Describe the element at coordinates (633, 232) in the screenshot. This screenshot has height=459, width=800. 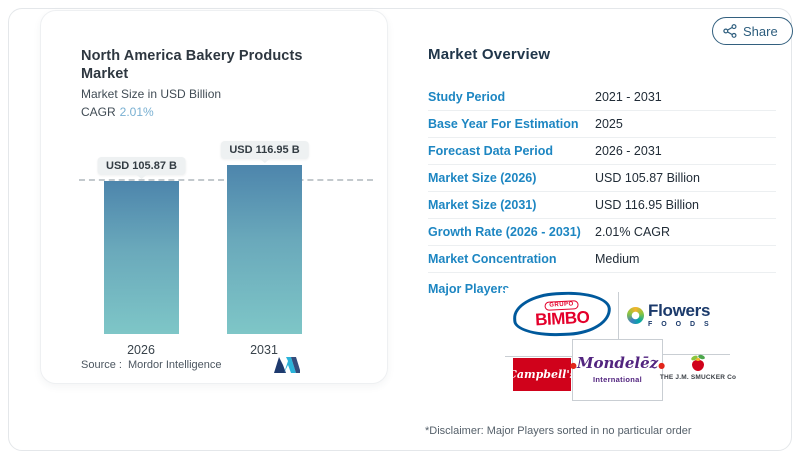
I see `row-value: 2.01% CAGR` at that location.